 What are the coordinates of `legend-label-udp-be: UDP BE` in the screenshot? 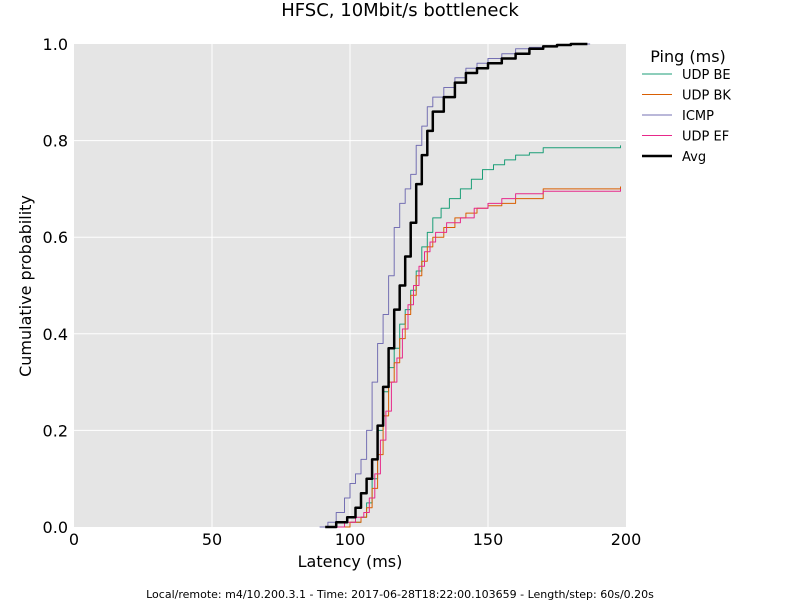 It's located at (706, 75).